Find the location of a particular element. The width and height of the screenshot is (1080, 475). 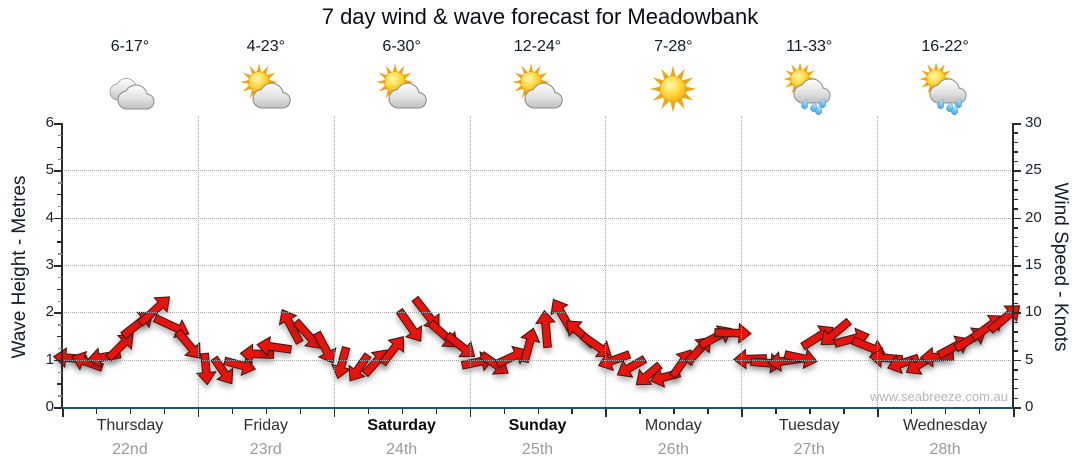

wave-axis-tick-label: 2 is located at coordinates (49, 312).